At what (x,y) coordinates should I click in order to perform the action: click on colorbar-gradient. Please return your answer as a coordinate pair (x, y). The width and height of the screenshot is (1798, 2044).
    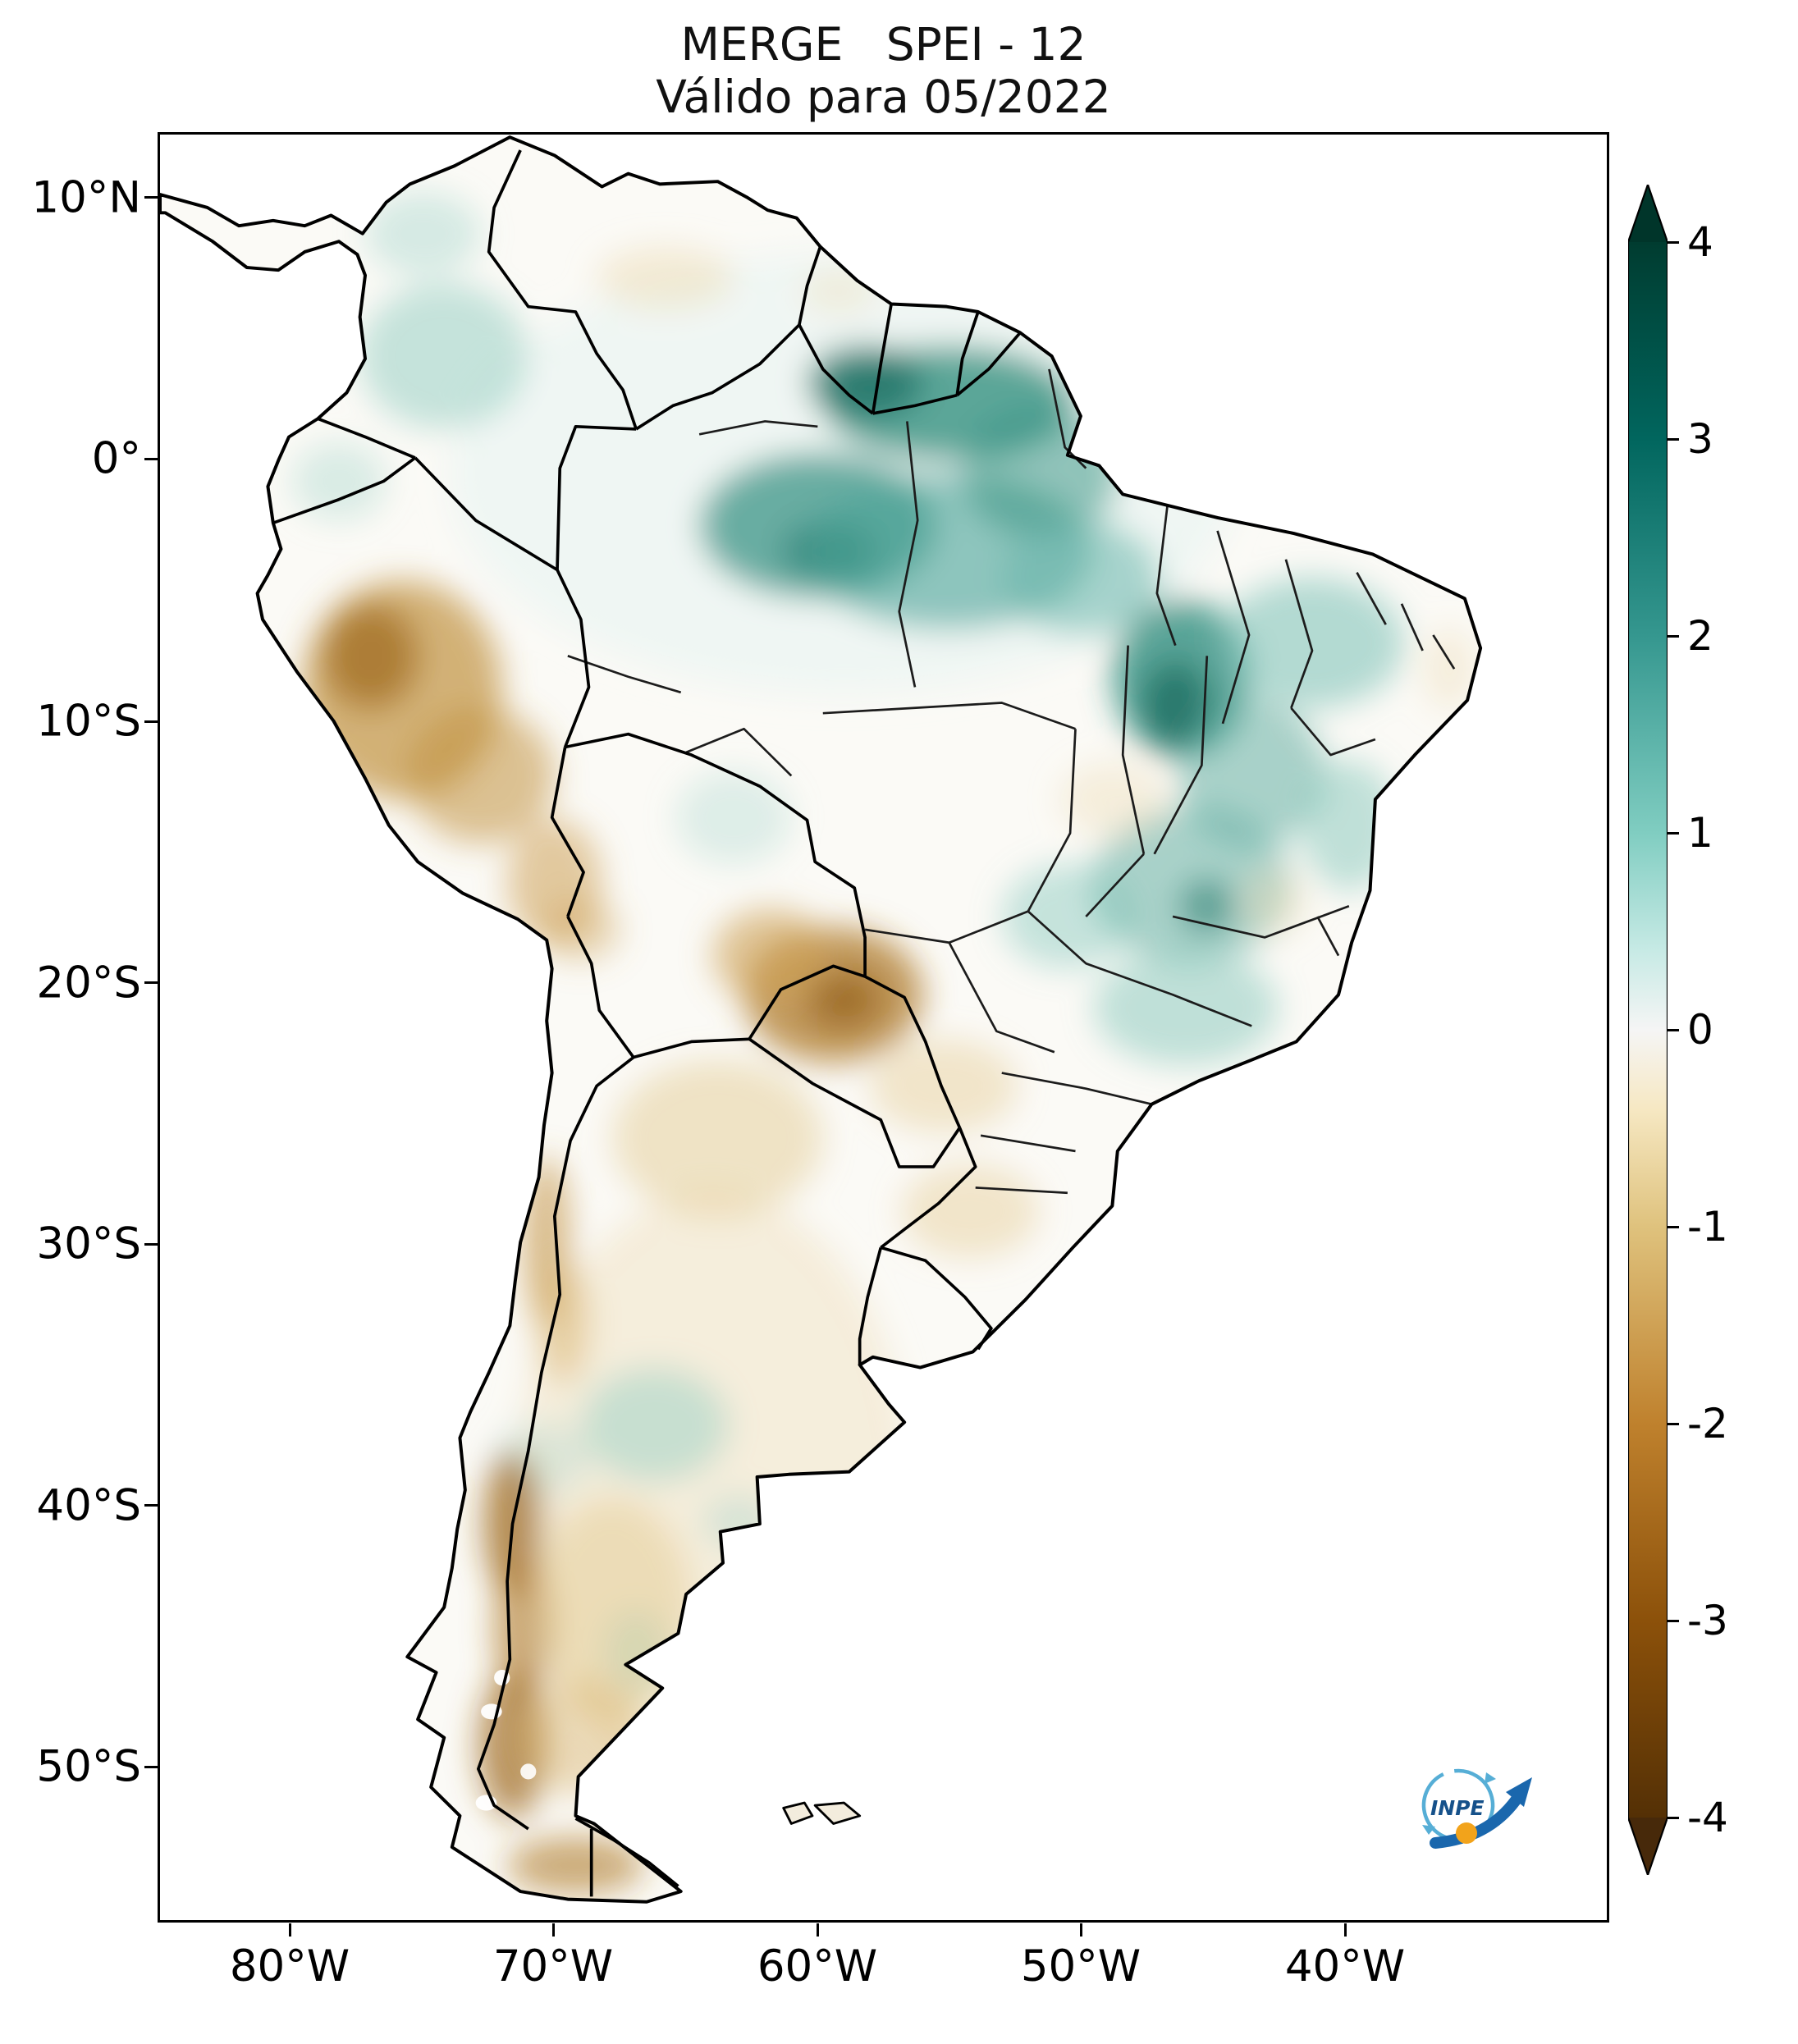
    Looking at the image, I should click on (1647, 1029).